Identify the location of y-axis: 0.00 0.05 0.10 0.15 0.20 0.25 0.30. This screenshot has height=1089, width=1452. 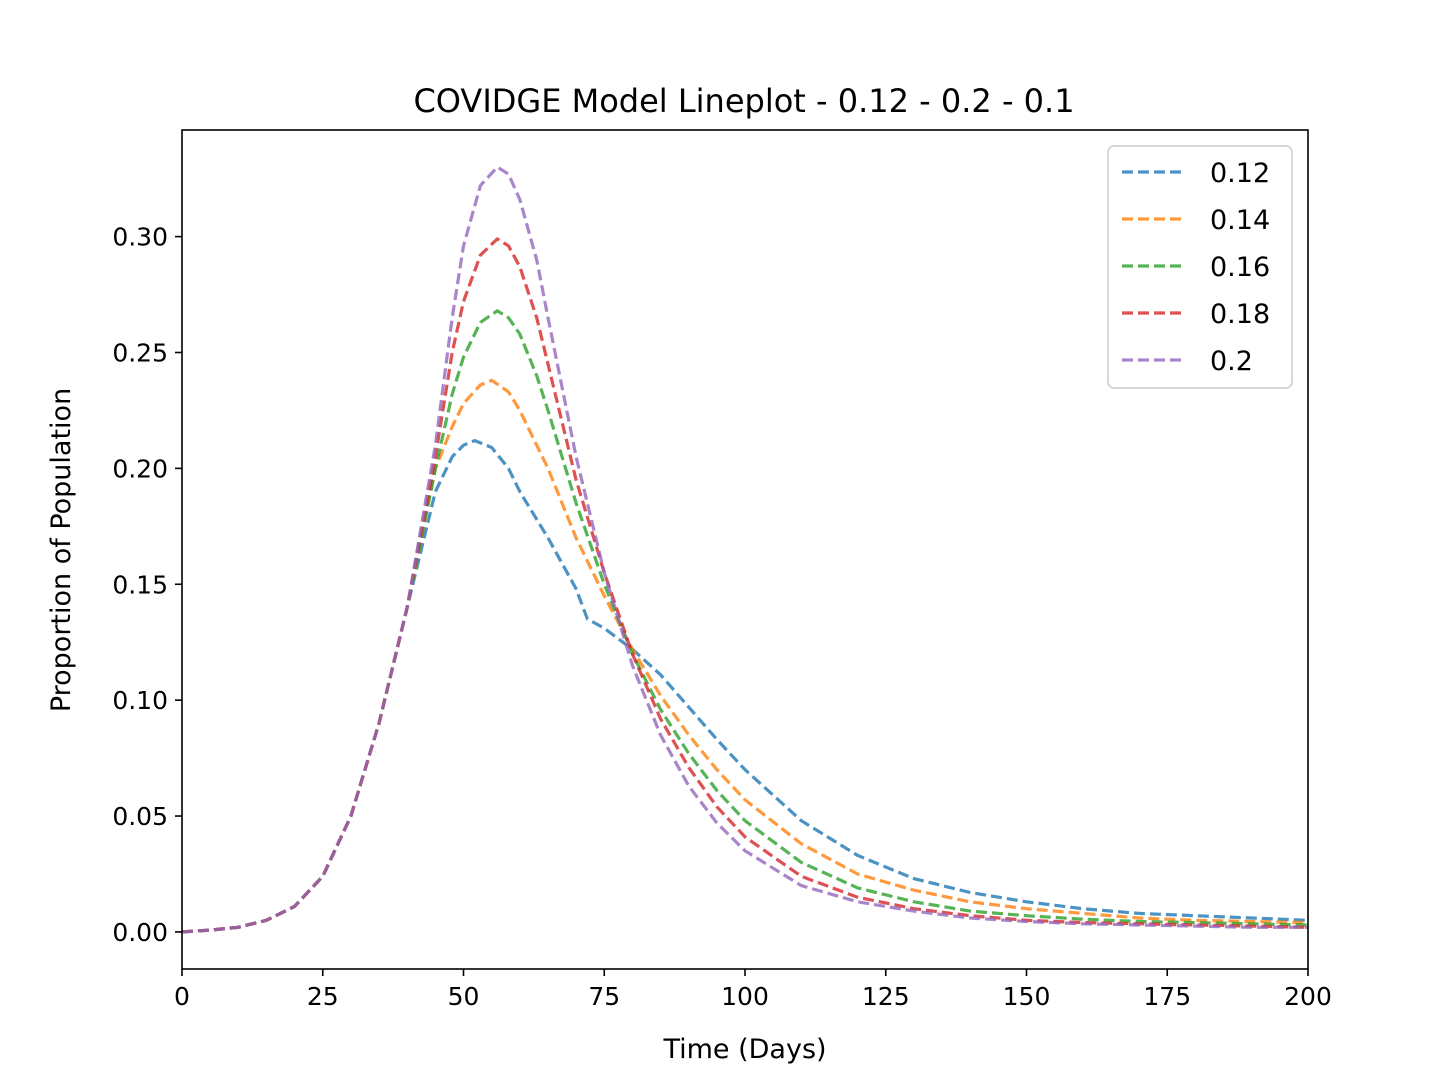
(147, 585).